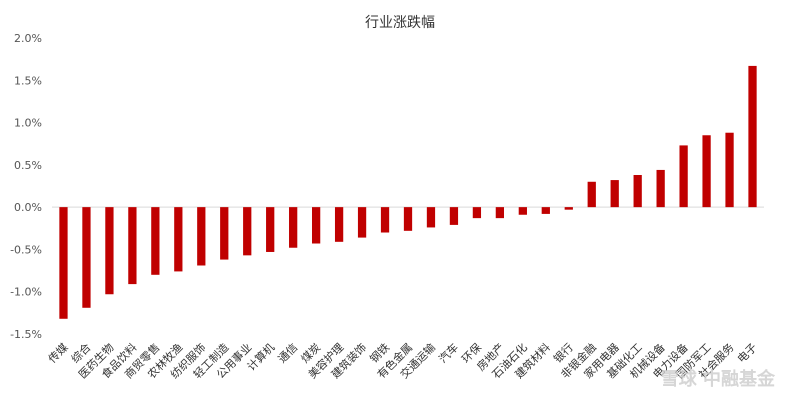  Describe the element at coordinates (28, 165) in the screenshot. I see `y-tick-label: 0.5%` at that location.